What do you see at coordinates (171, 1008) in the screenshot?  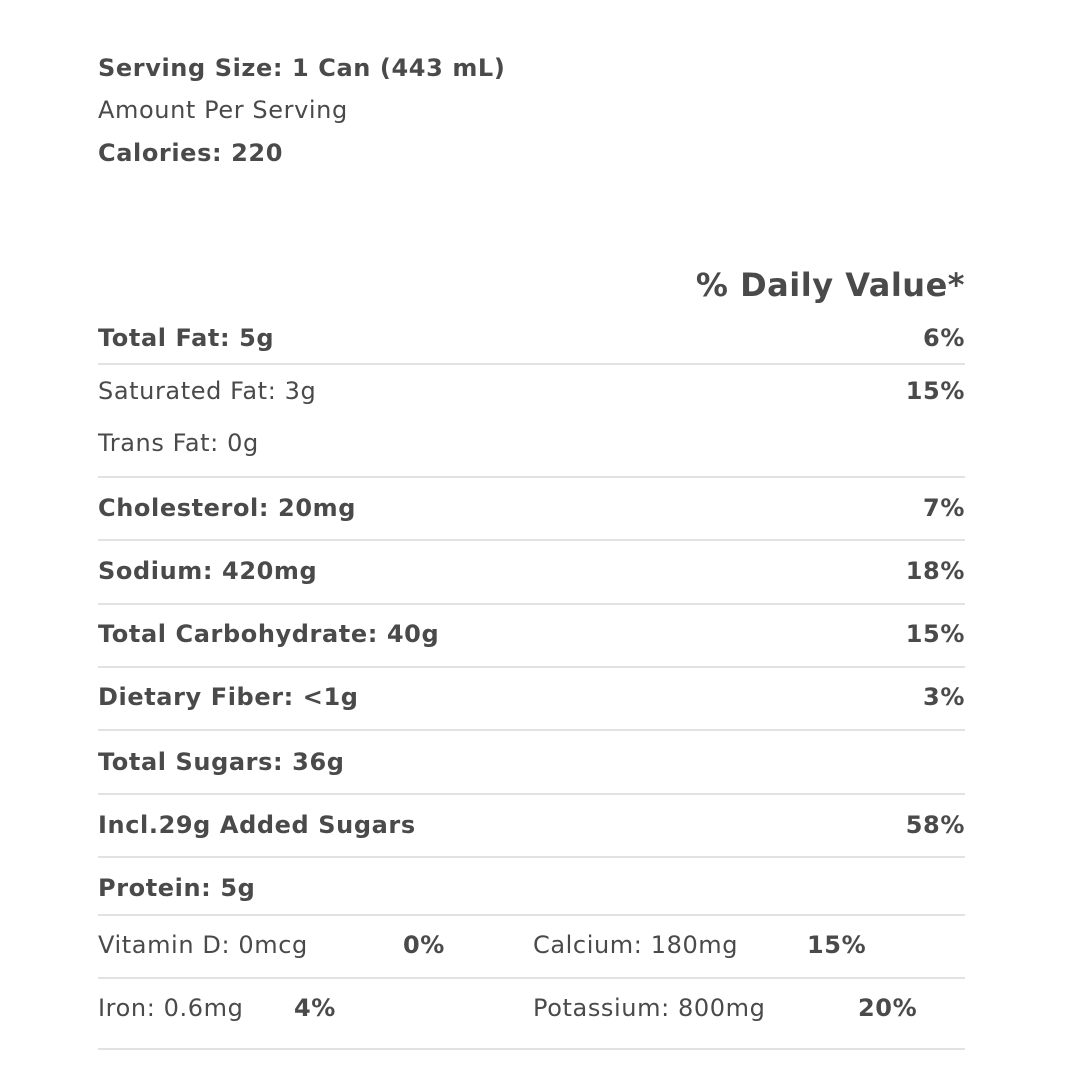 I see `iron-label: Iron: 0.6mg` at bounding box center [171, 1008].